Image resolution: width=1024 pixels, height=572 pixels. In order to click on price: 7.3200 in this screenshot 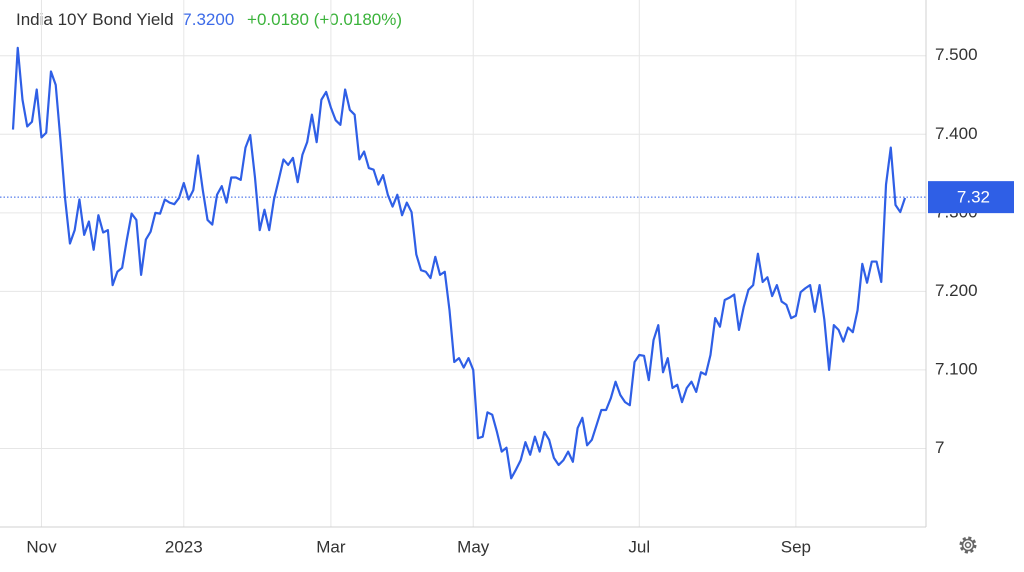, I will do `click(208, 19)`.